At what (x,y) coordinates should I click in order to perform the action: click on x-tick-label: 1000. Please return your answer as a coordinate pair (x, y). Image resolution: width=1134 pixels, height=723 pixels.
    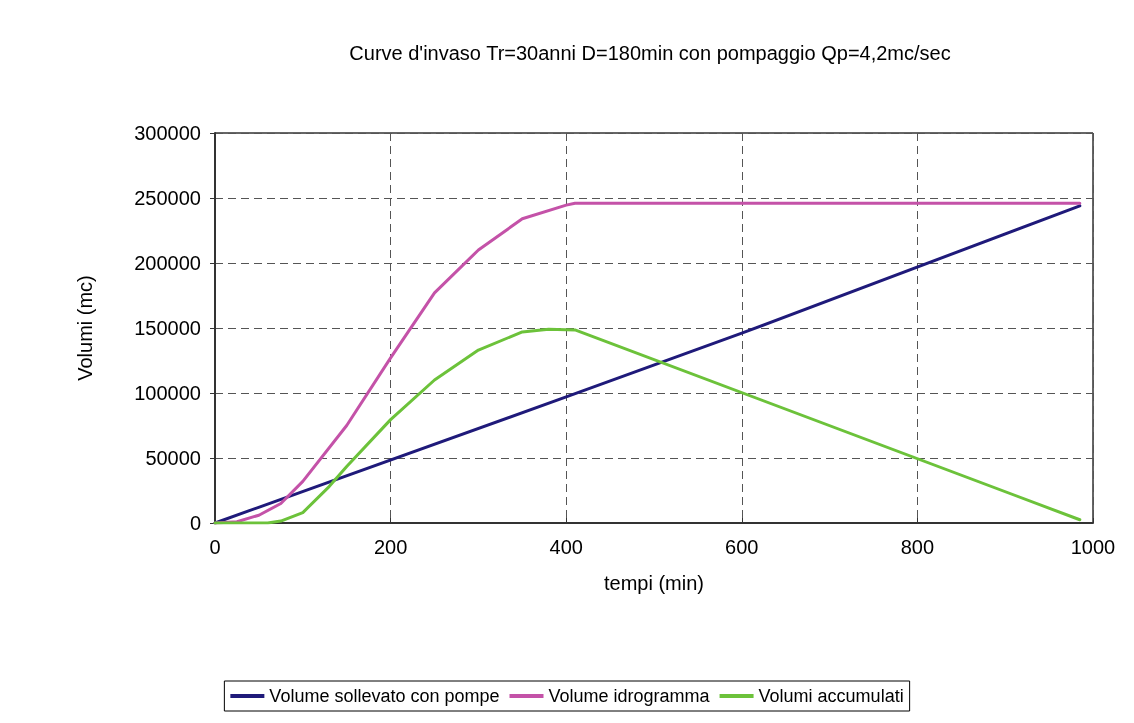
    Looking at the image, I should click on (1093, 547).